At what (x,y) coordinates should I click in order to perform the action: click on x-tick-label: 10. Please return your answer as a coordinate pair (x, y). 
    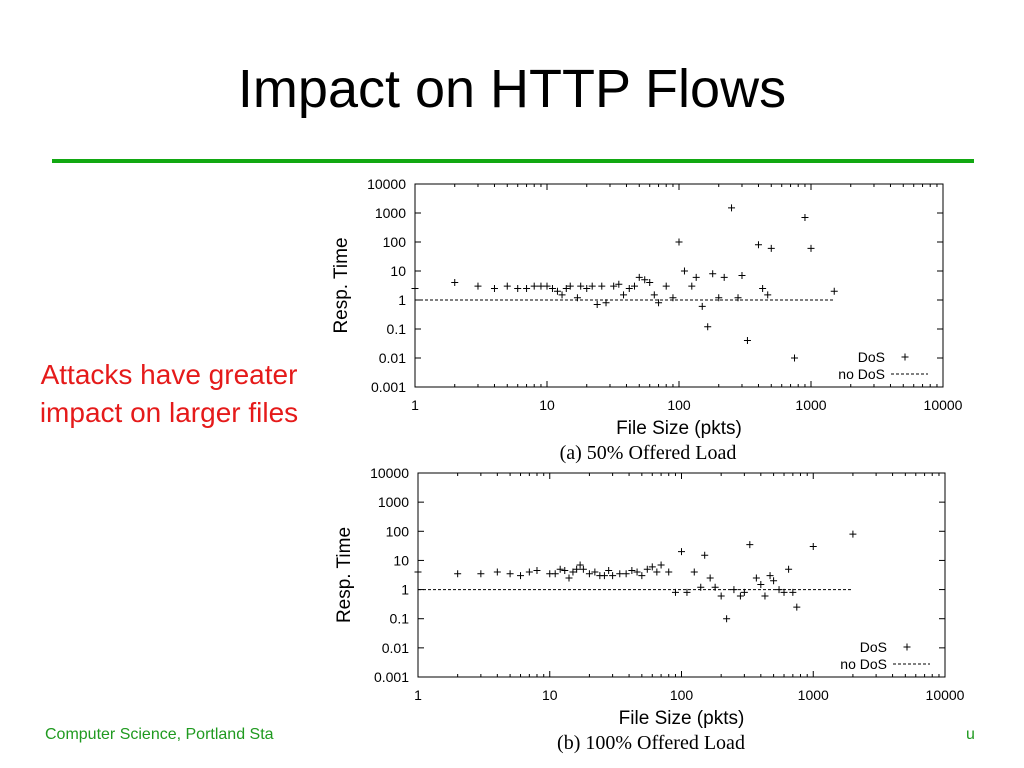
    Looking at the image, I should click on (547, 405).